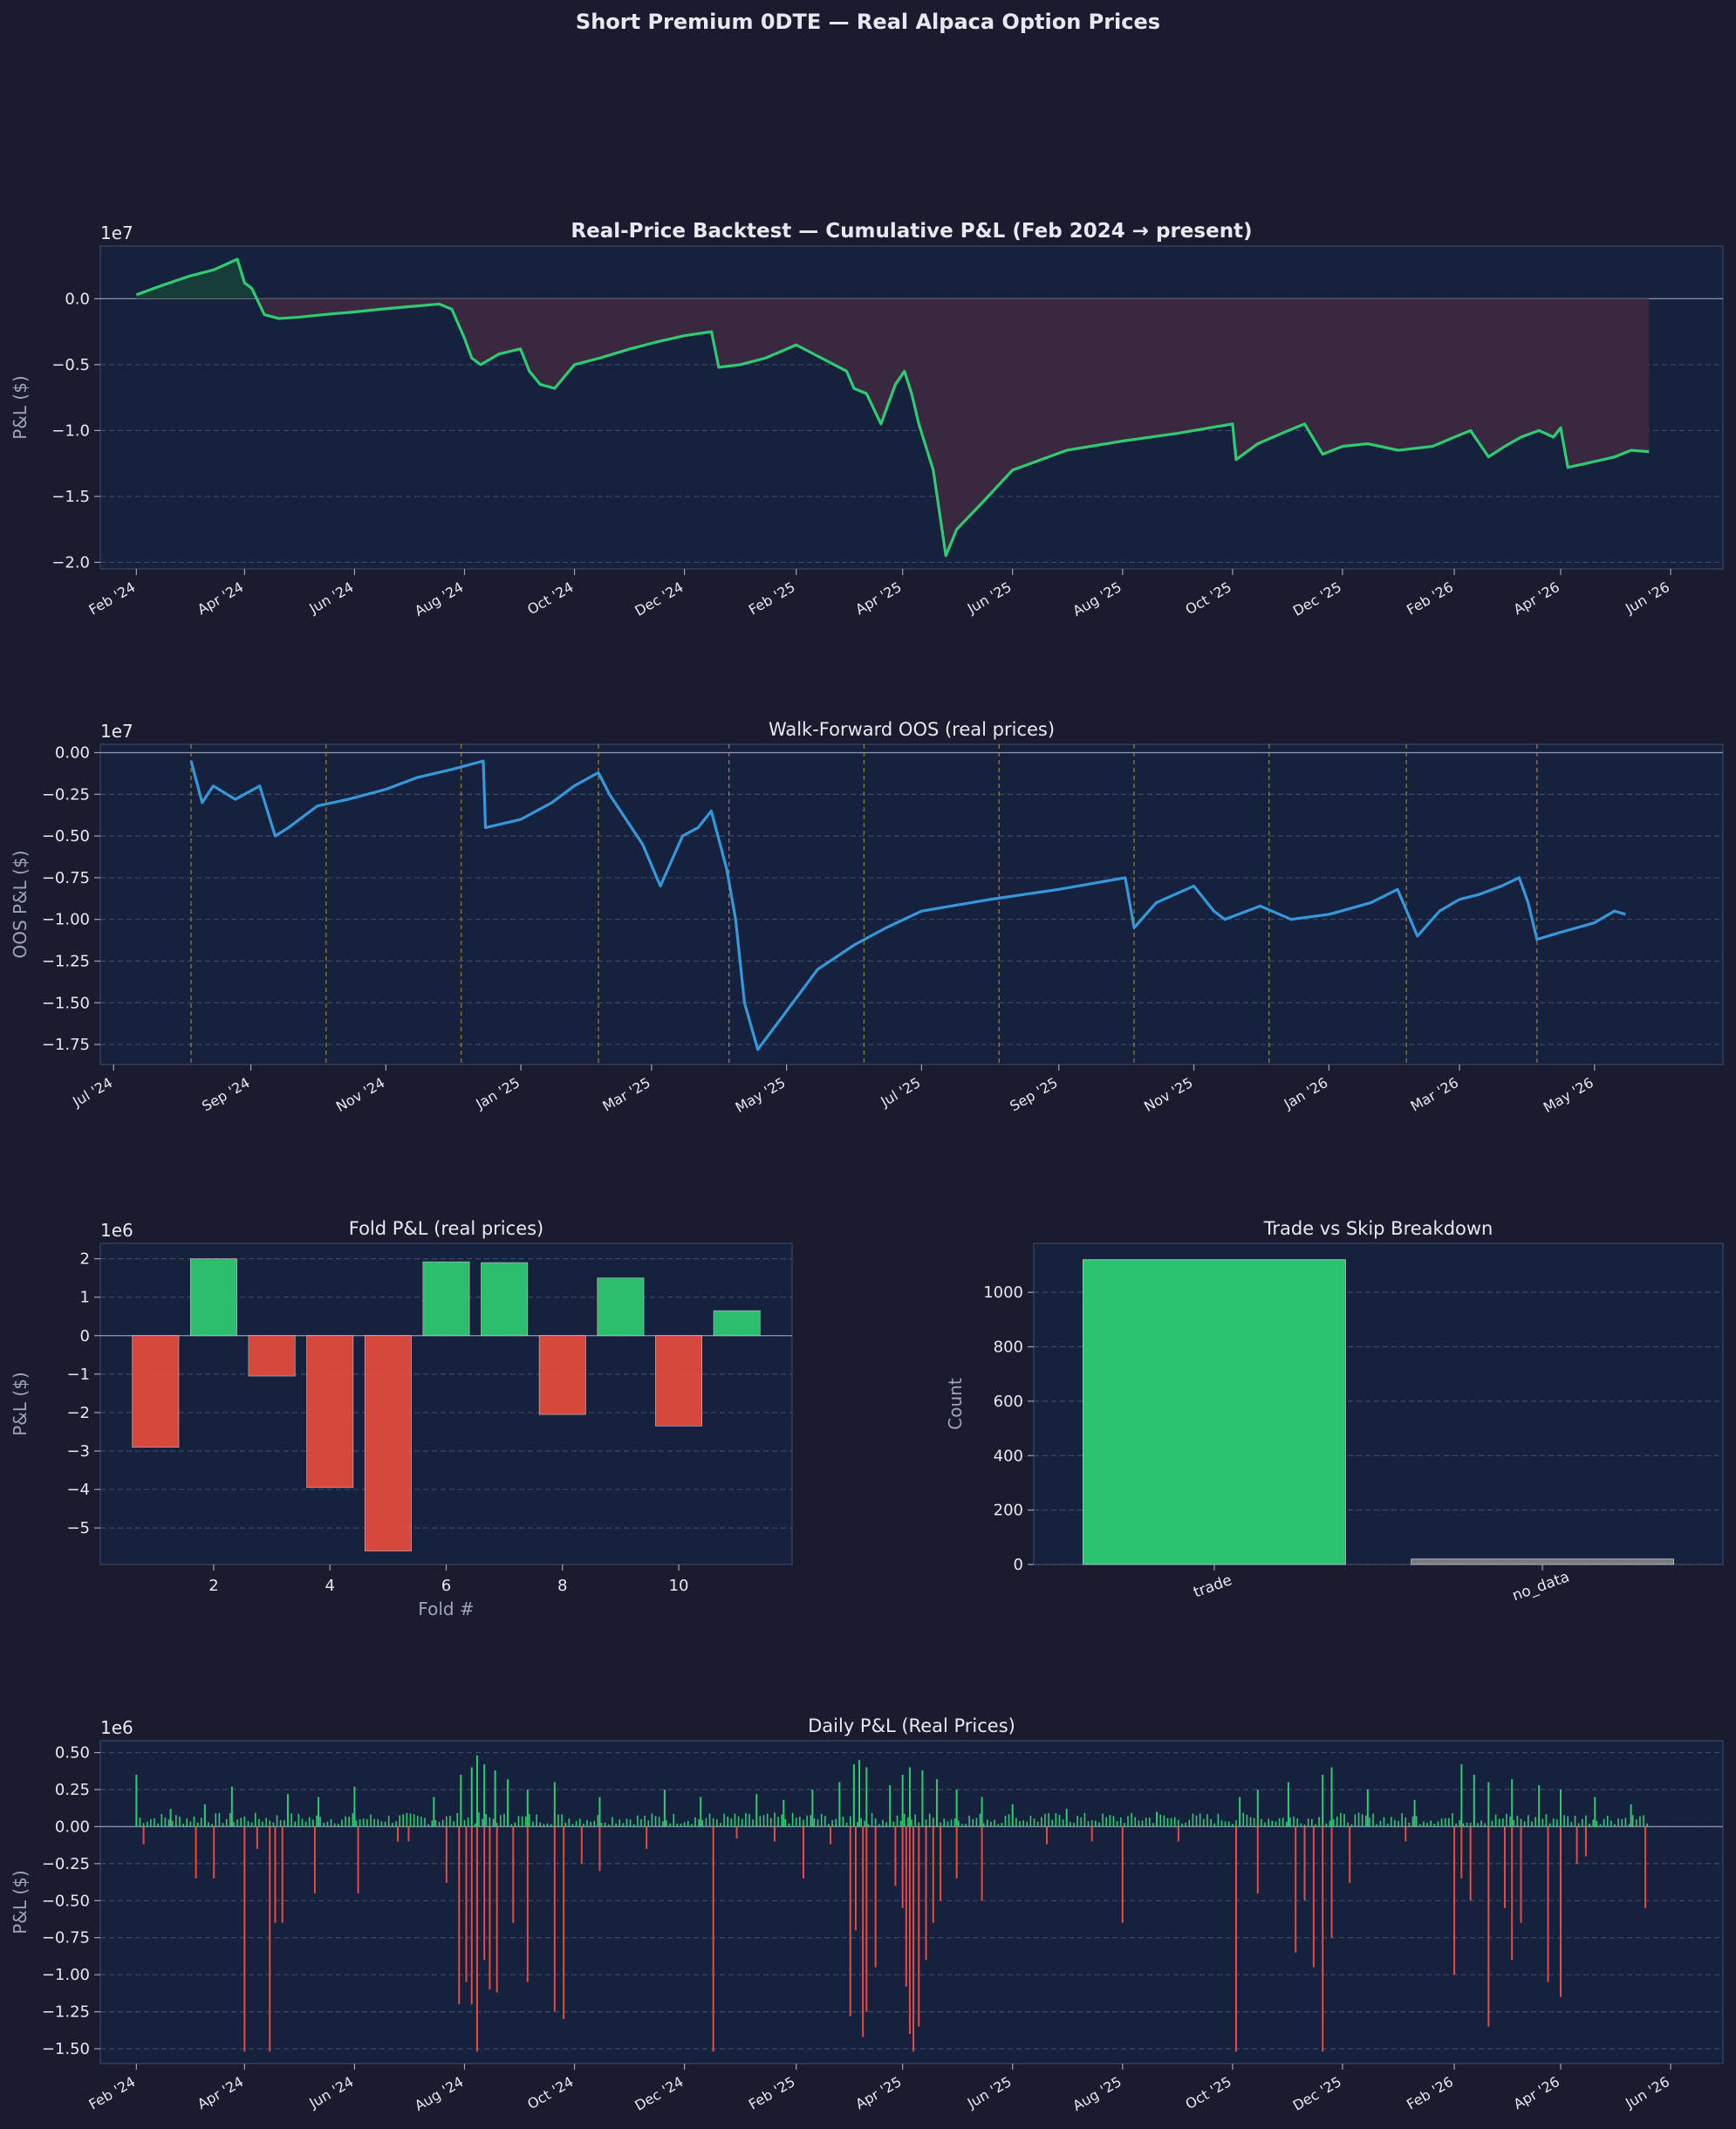 This screenshot has width=1736, height=2129. Describe the element at coordinates (72, 1753) in the screenshot. I see `y-tick-label: 0.50` at that location.